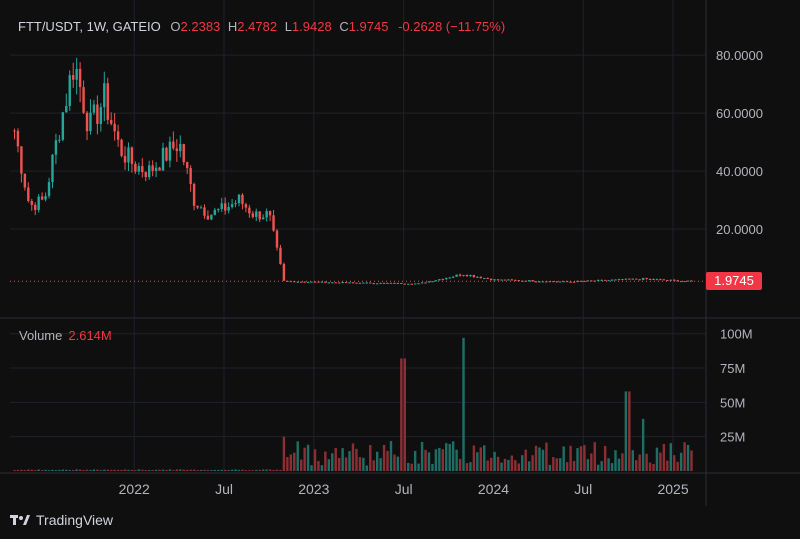  I want to click on tradingview-brand: TradingView, so click(61, 520).